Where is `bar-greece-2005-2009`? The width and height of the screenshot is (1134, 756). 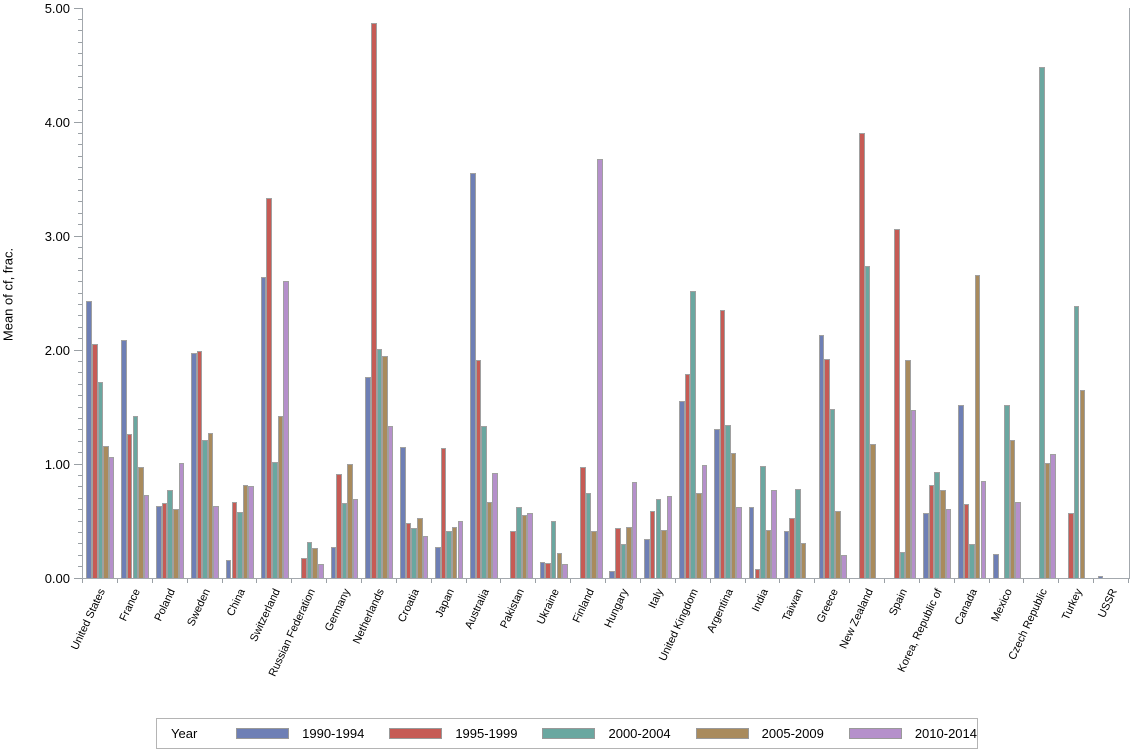
bar-greece-2005-2009 is located at coordinates (838, 544).